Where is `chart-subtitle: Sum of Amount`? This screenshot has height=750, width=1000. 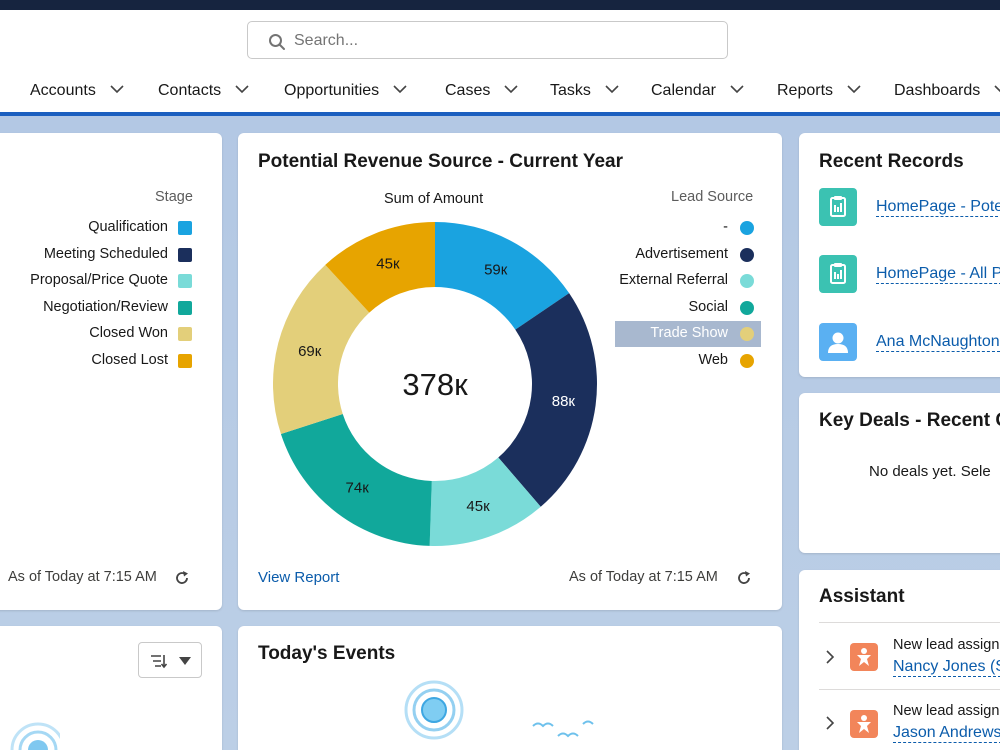
chart-subtitle: Sum of Amount is located at coordinates (434, 199).